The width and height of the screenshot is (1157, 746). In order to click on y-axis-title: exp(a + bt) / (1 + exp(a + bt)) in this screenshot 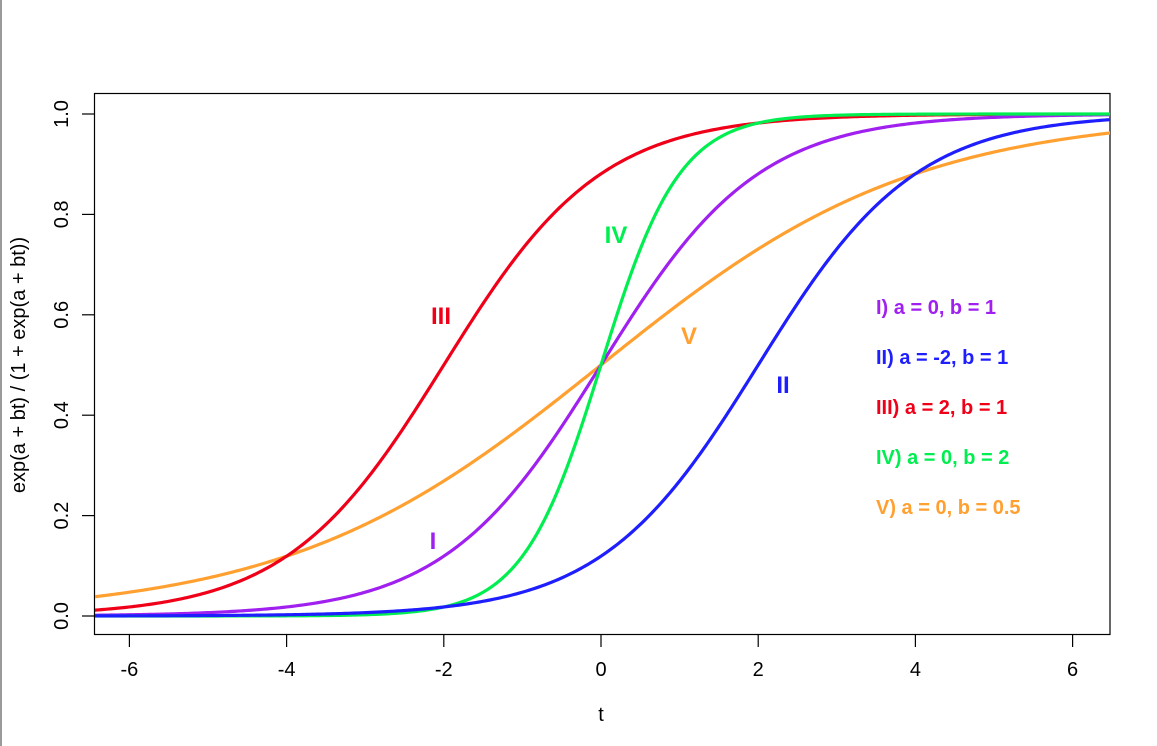, I will do `click(19, 365)`.